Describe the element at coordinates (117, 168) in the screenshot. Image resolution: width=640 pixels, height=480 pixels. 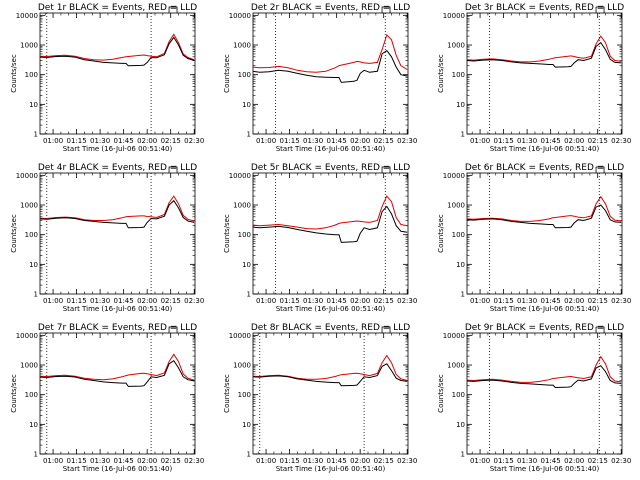
I see `chart-title: Det 4r BLACK = Events, RED = LLD` at that location.